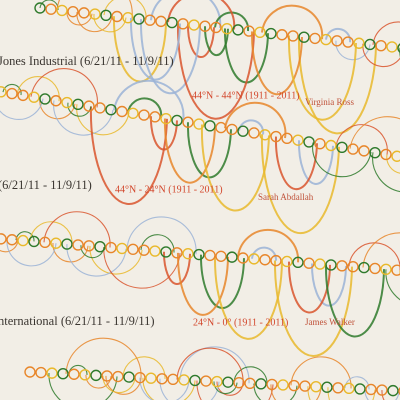  Describe the element at coordinates (330, 322) in the screenshot. I see `row-name: James Walker` at that location.